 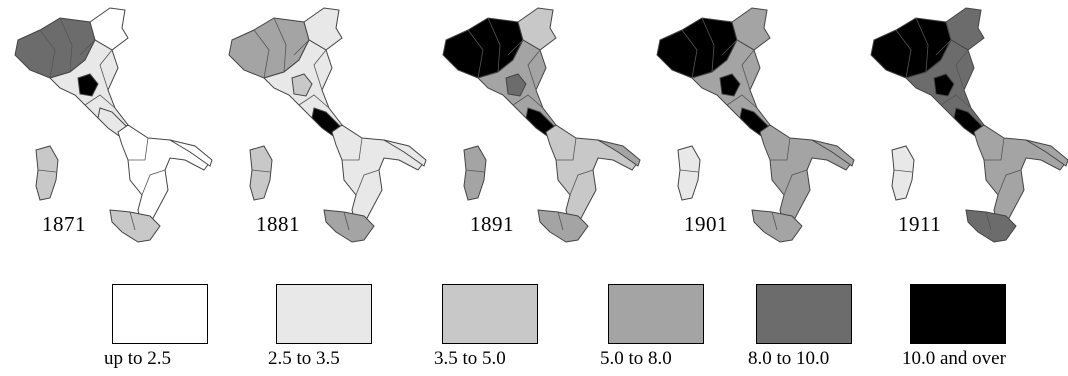 What do you see at coordinates (636, 358) in the screenshot?
I see `legend-label-3: 5.0 to 8.0` at bounding box center [636, 358].